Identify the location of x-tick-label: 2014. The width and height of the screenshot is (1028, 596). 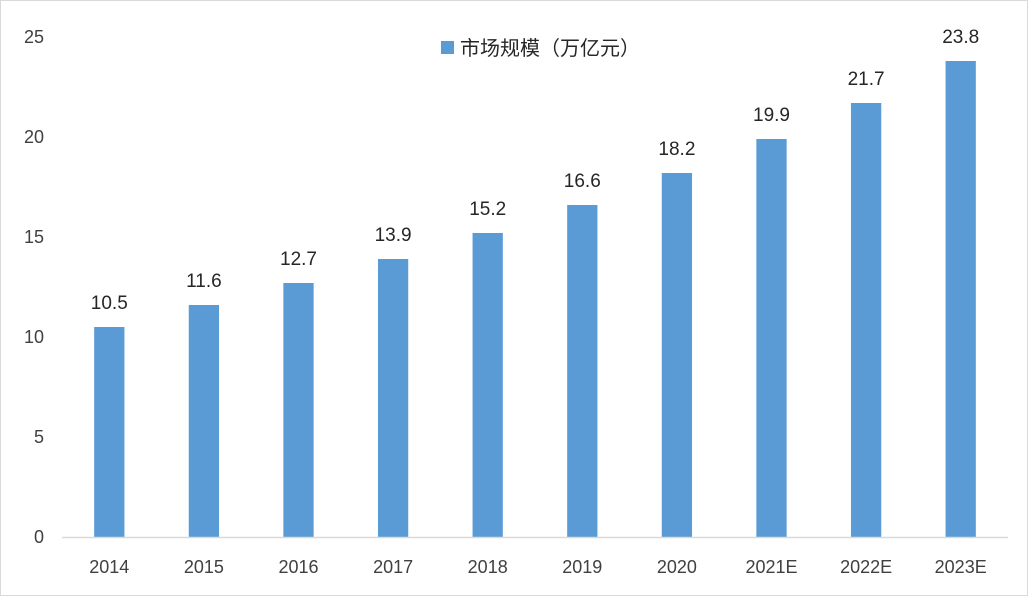
(109, 567).